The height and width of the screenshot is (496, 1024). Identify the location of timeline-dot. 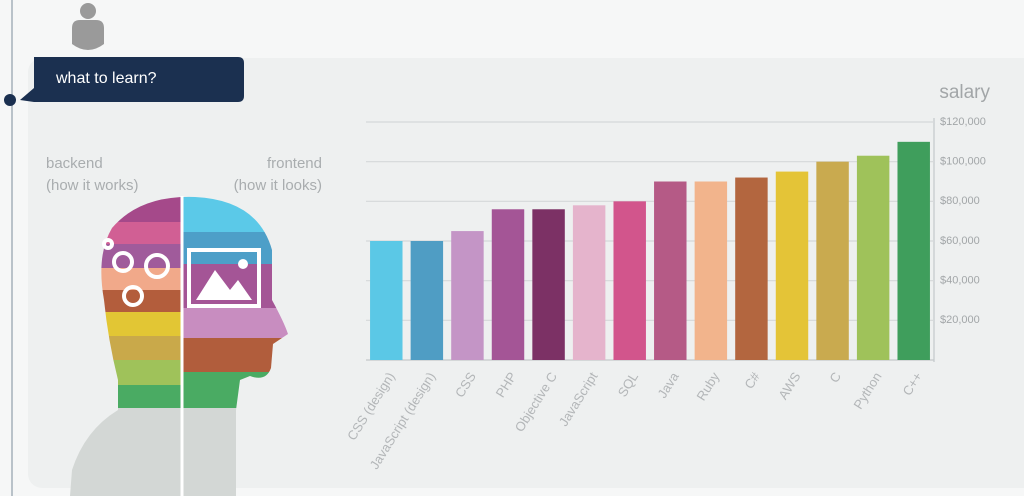
(10, 100).